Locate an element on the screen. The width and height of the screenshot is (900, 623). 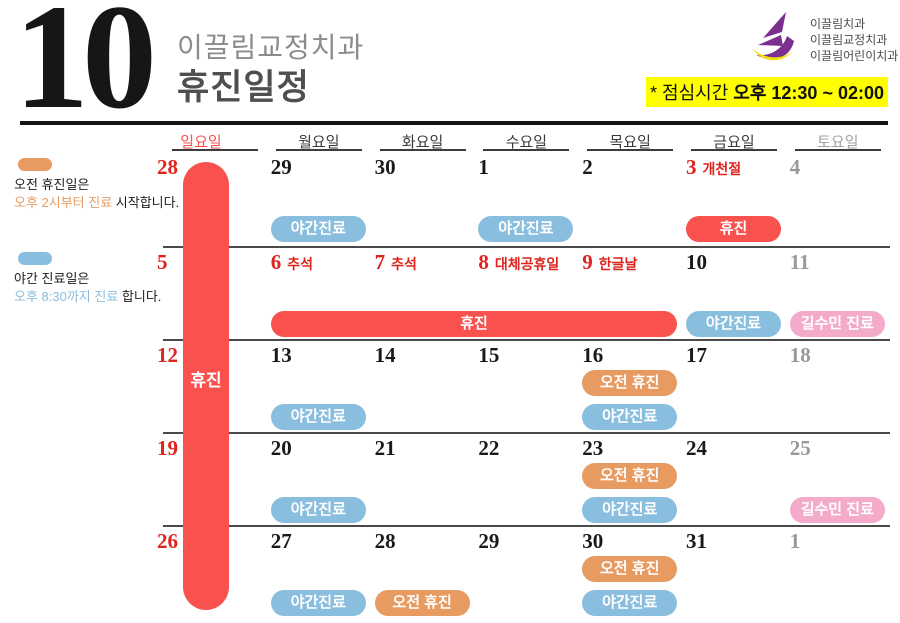
date-number: 21 is located at coordinates (385, 448).